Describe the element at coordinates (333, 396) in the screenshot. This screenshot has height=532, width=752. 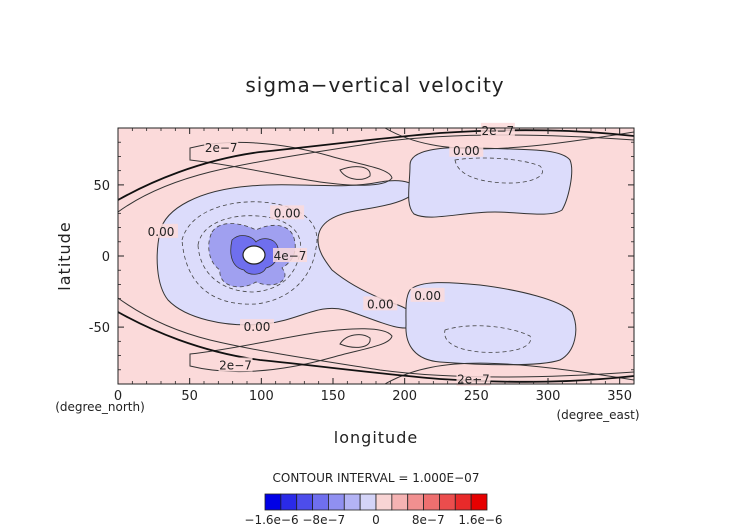
I see `x-tick-label: 150` at that location.